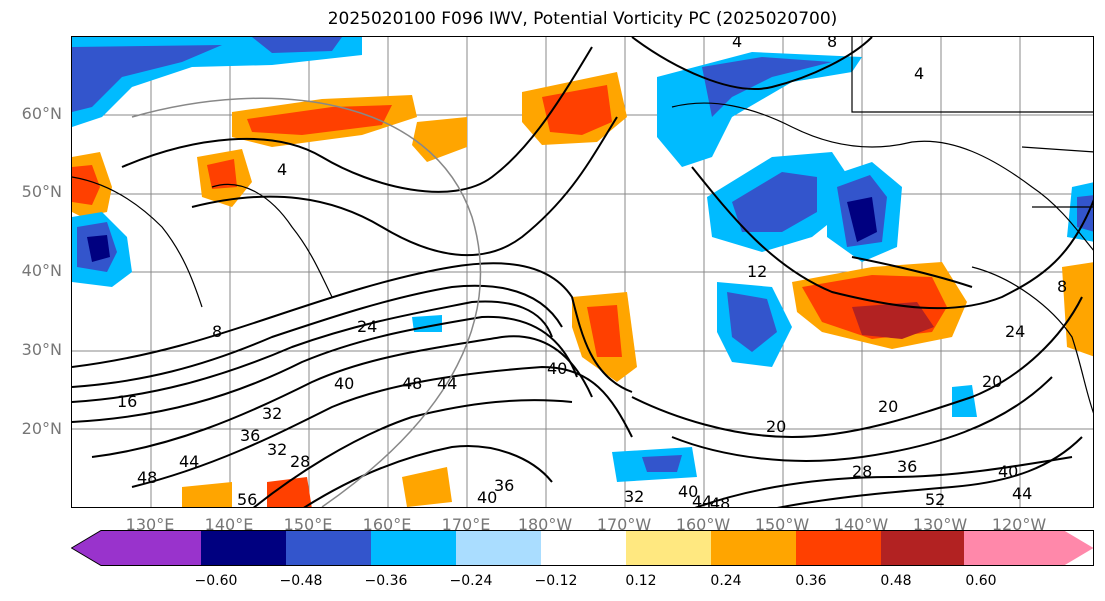  What do you see at coordinates (782, 524) in the screenshot?
I see `lon-label: 150°W` at bounding box center [782, 524].